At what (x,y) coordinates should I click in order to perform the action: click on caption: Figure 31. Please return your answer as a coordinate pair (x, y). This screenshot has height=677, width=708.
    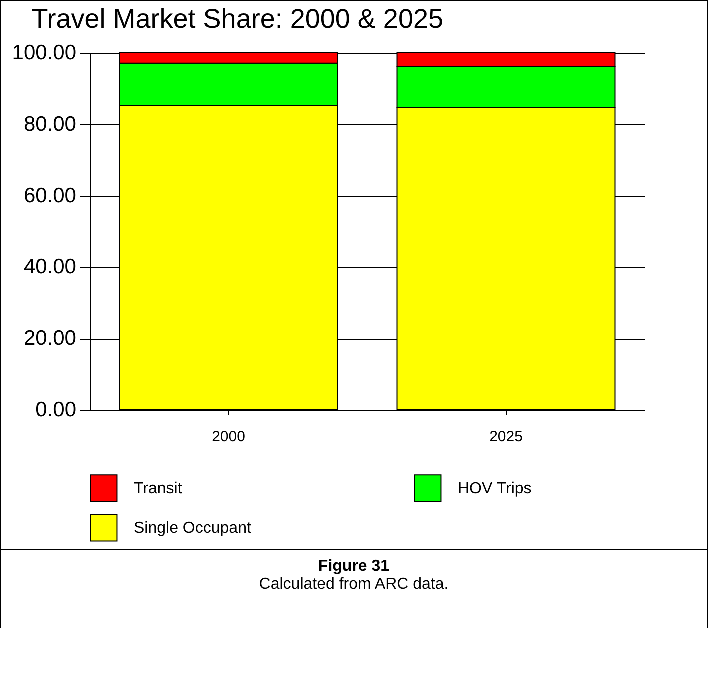
    Looking at the image, I should click on (354, 567).